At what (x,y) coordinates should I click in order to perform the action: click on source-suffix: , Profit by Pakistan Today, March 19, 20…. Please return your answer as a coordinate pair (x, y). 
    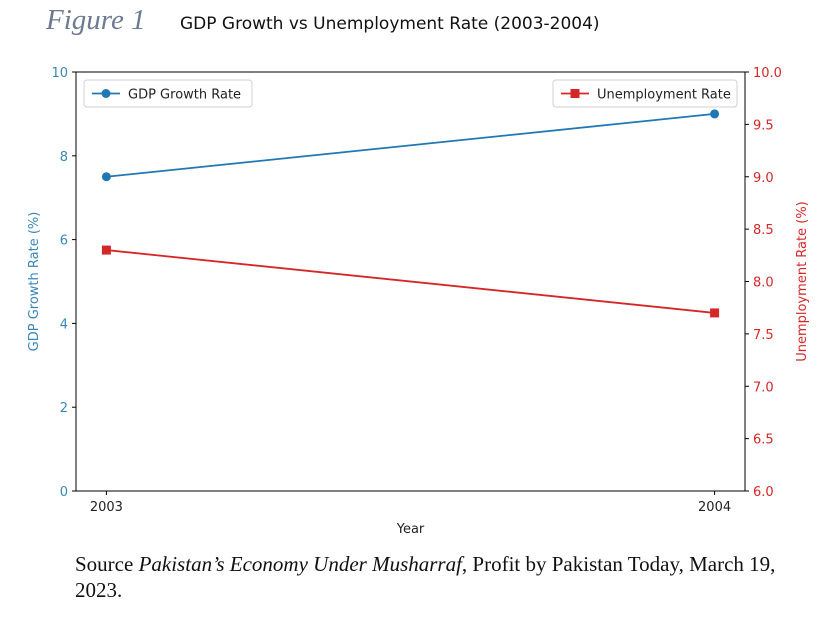
    Looking at the image, I should click on (425, 577).